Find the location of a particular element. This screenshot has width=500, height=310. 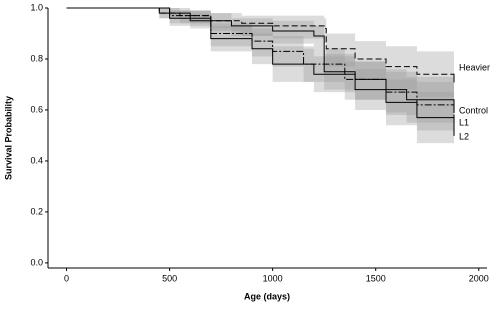

series-label: L2 is located at coordinates (464, 136).